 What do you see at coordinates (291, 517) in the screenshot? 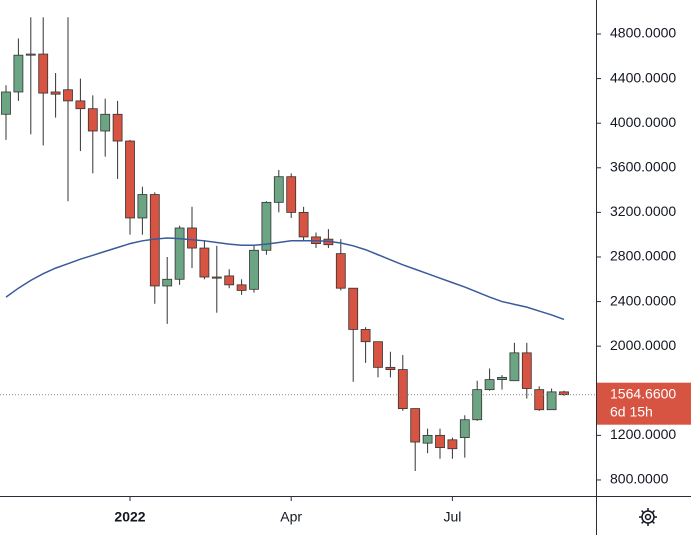
I see `x-tick-label: Apr` at bounding box center [291, 517].